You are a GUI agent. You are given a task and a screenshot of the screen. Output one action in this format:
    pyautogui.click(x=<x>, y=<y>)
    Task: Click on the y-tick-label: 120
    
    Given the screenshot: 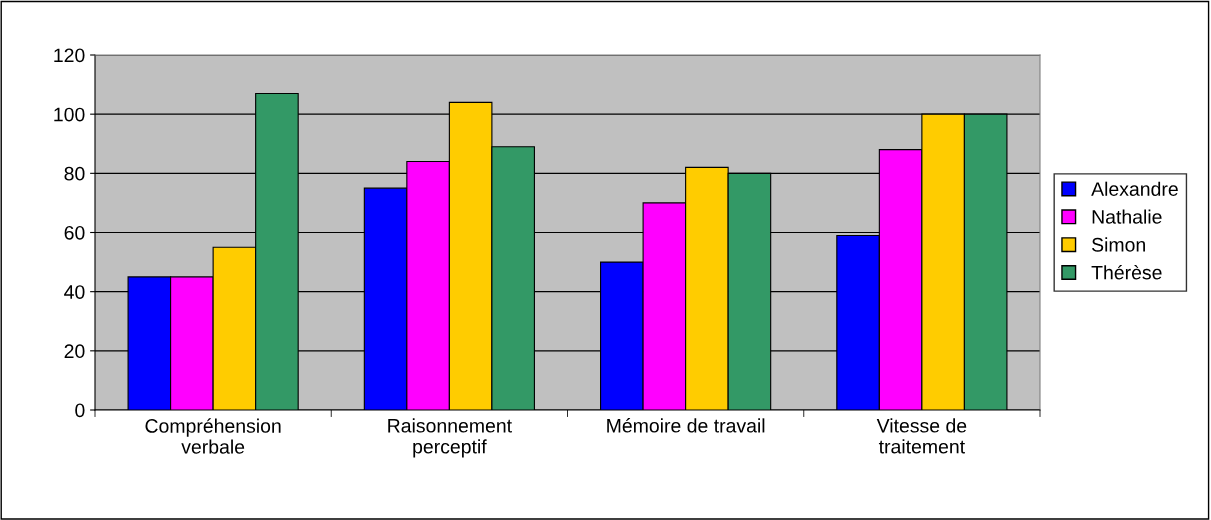 What is the action you would take?
    pyautogui.click(x=69, y=55)
    